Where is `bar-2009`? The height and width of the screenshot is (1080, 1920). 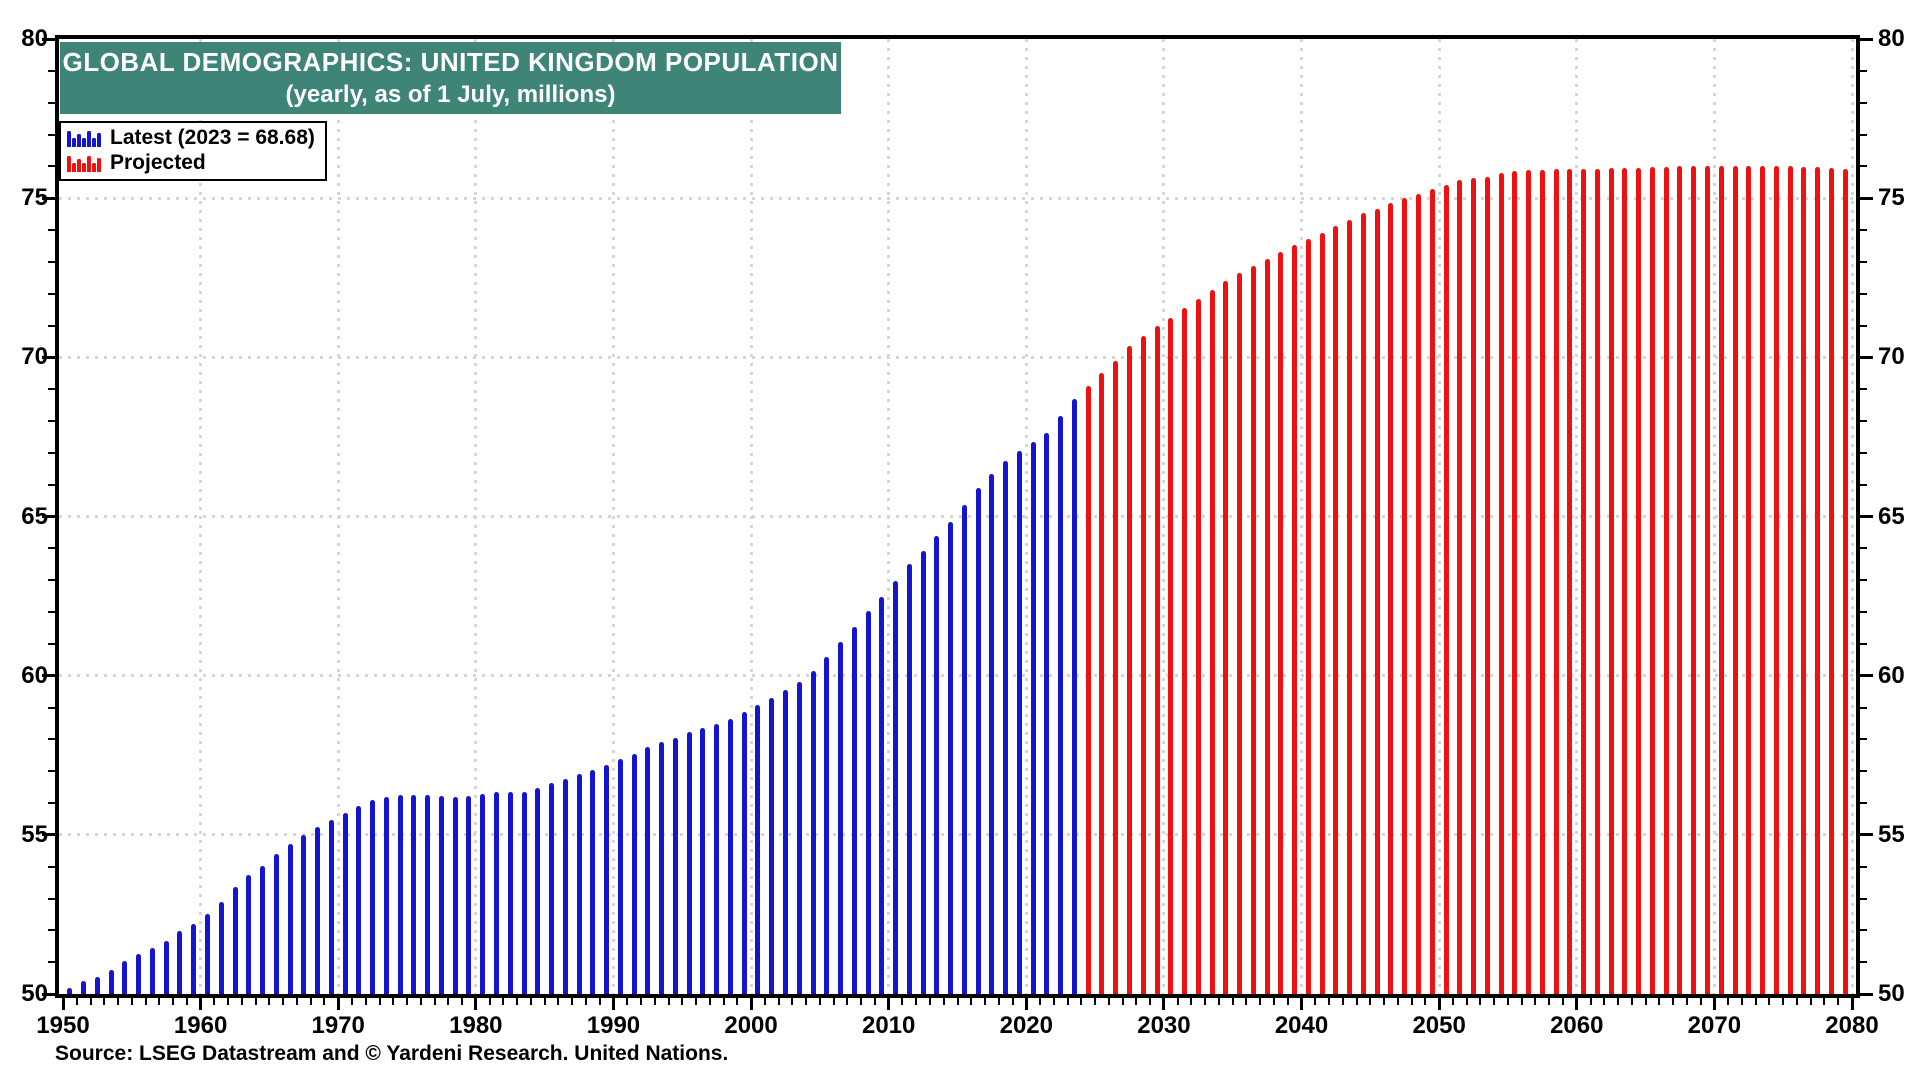
bar-2009 is located at coordinates (882, 795).